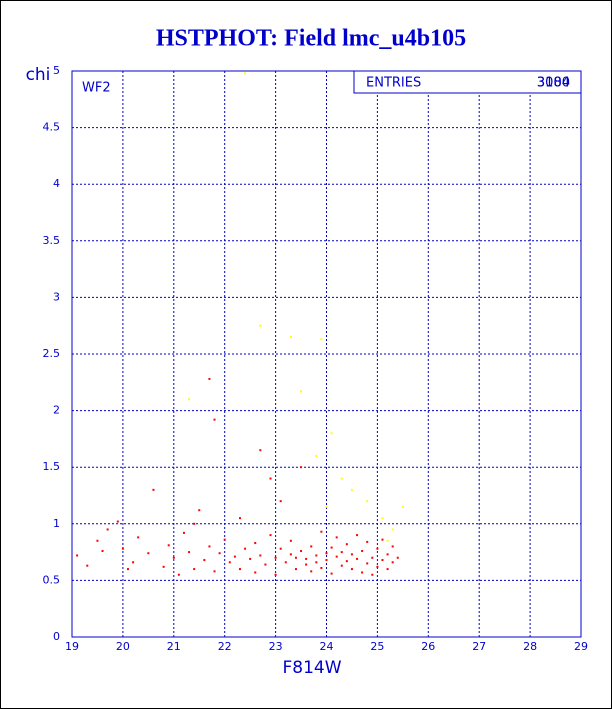 The image size is (612, 709). What do you see at coordinates (38, 75) in the screenshot?
I see `y-axis-label: chi` at bounding box center [38, 75].